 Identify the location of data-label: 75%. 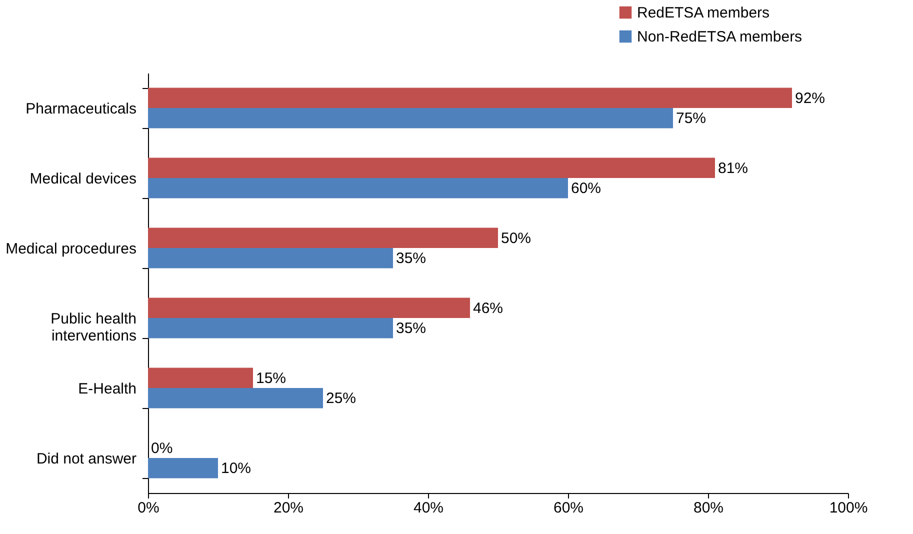
(691, 119).